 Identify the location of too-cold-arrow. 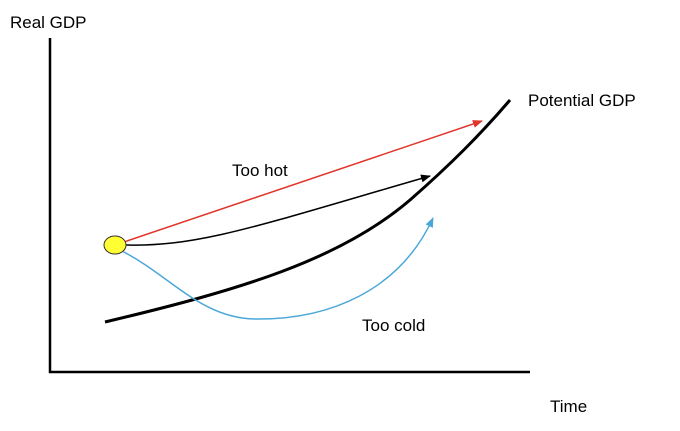
(276, 268).